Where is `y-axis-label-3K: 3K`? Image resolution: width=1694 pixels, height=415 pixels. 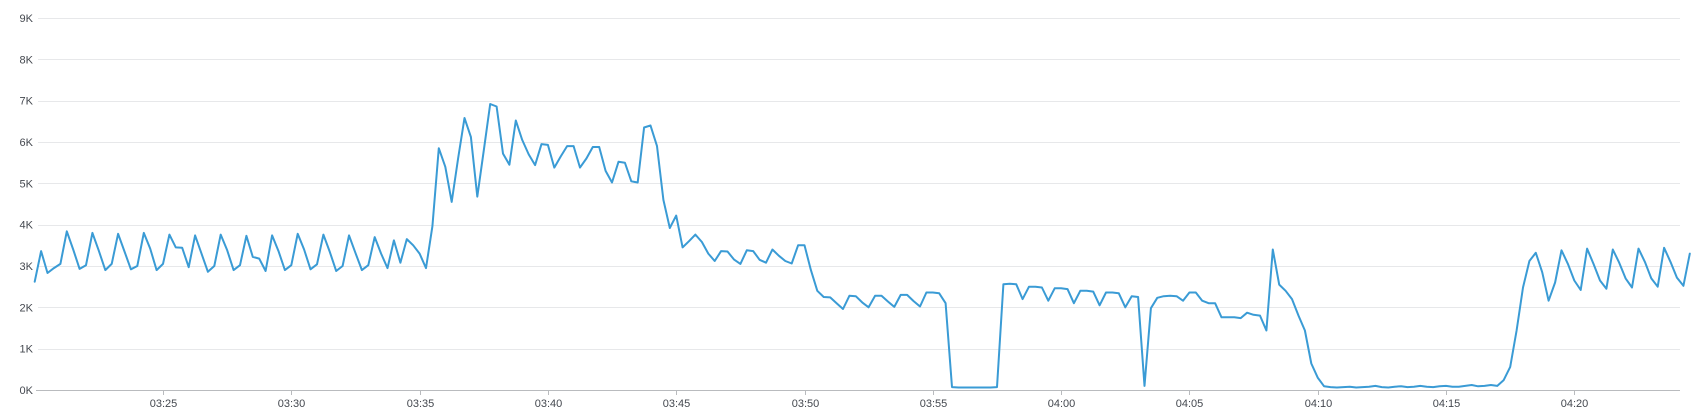 y-axis-label-3K: 3K is located at coordinates (27, 267).